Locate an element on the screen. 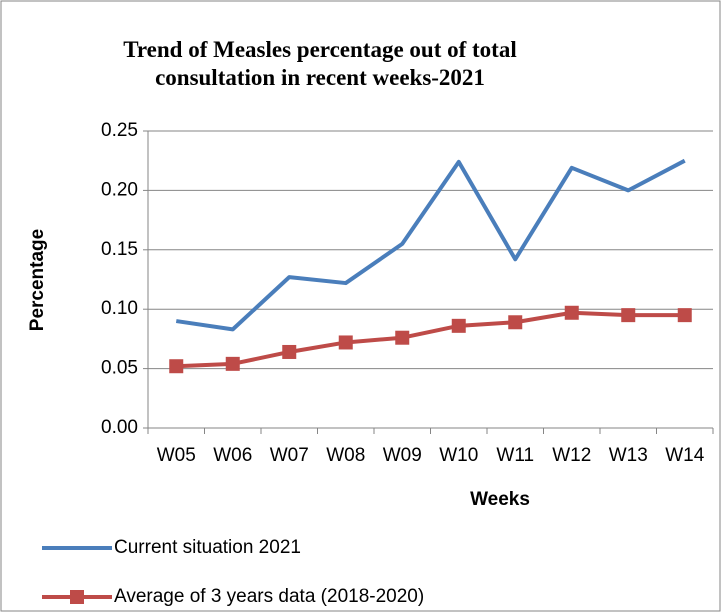 The height and width of the screenshot is (613, 722). x-tick-label: W14 is located at coordinates (685, 455).